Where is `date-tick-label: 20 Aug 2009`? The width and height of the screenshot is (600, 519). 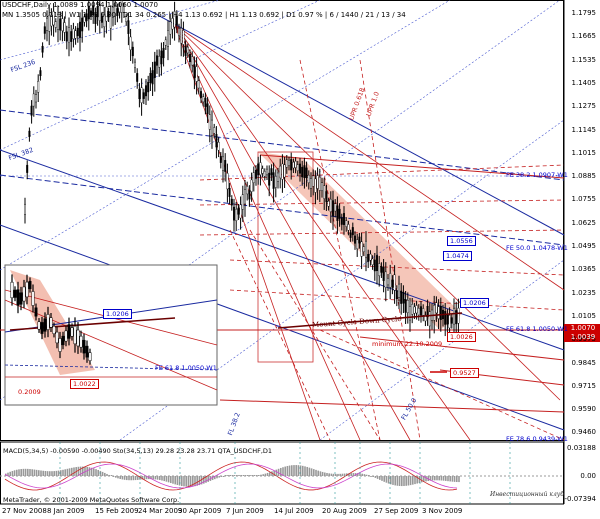 date-tick-label: 20 Aug 2009 is located at coordinates (344, 511).